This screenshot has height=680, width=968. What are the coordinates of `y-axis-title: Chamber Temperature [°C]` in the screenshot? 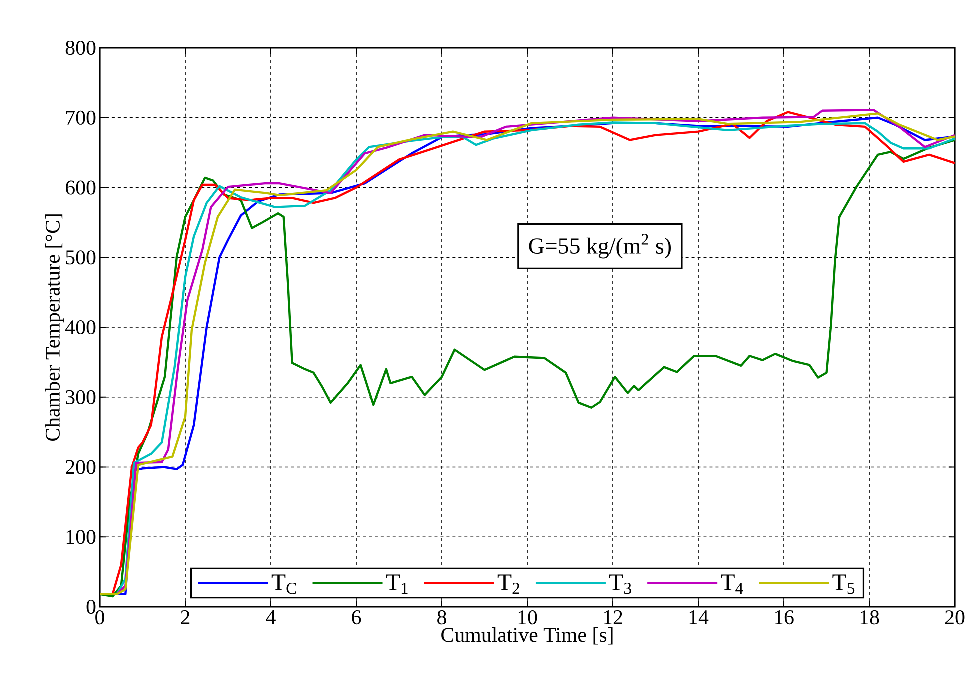 It's located at (54, 328).